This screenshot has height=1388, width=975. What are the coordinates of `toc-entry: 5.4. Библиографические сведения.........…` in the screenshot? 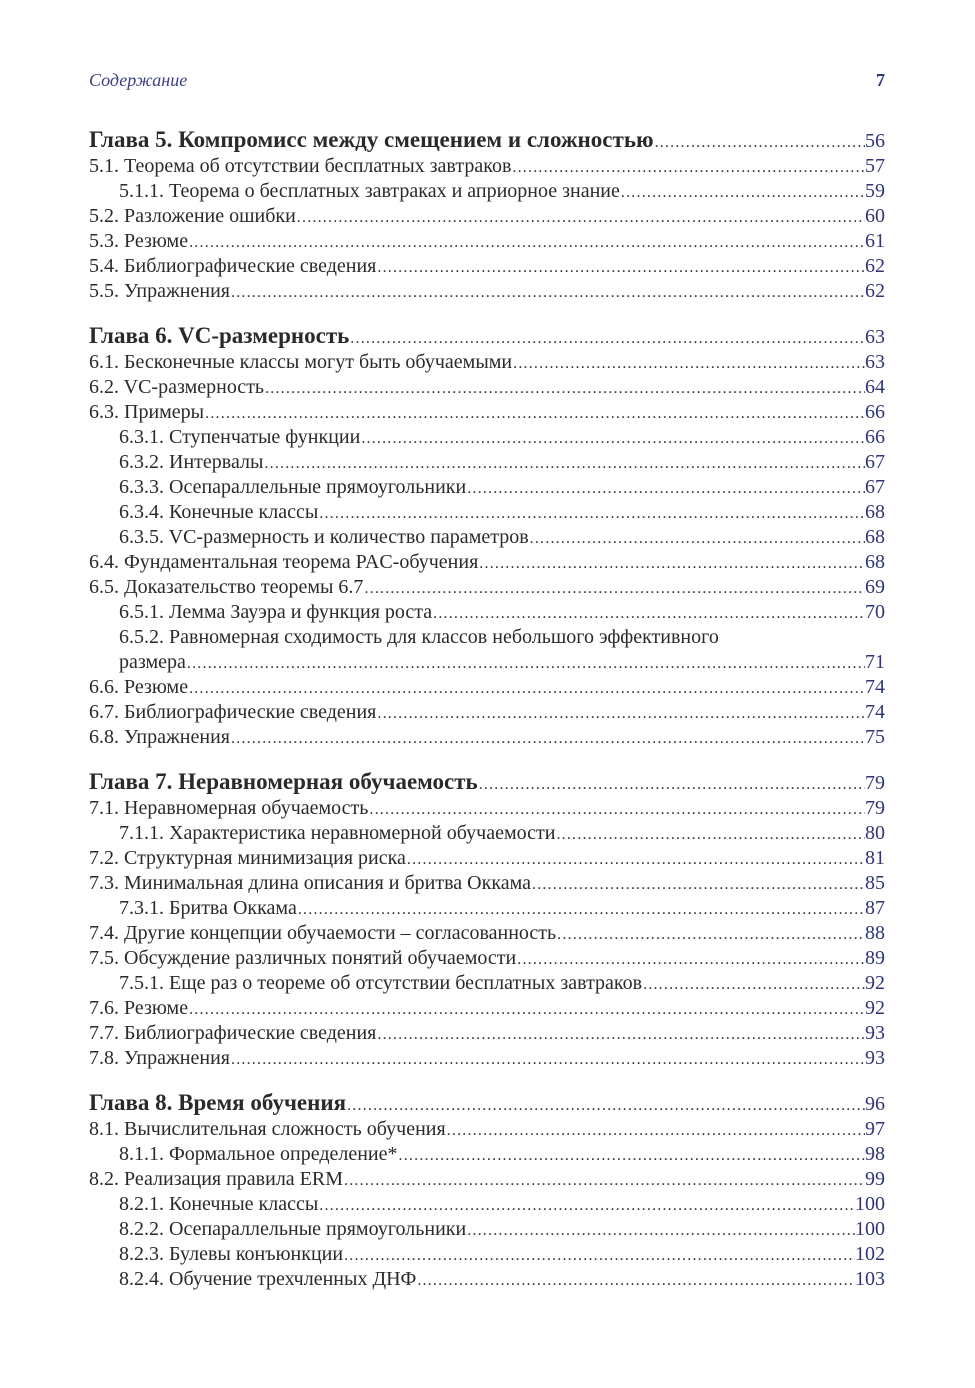 It's located at (487, 266).